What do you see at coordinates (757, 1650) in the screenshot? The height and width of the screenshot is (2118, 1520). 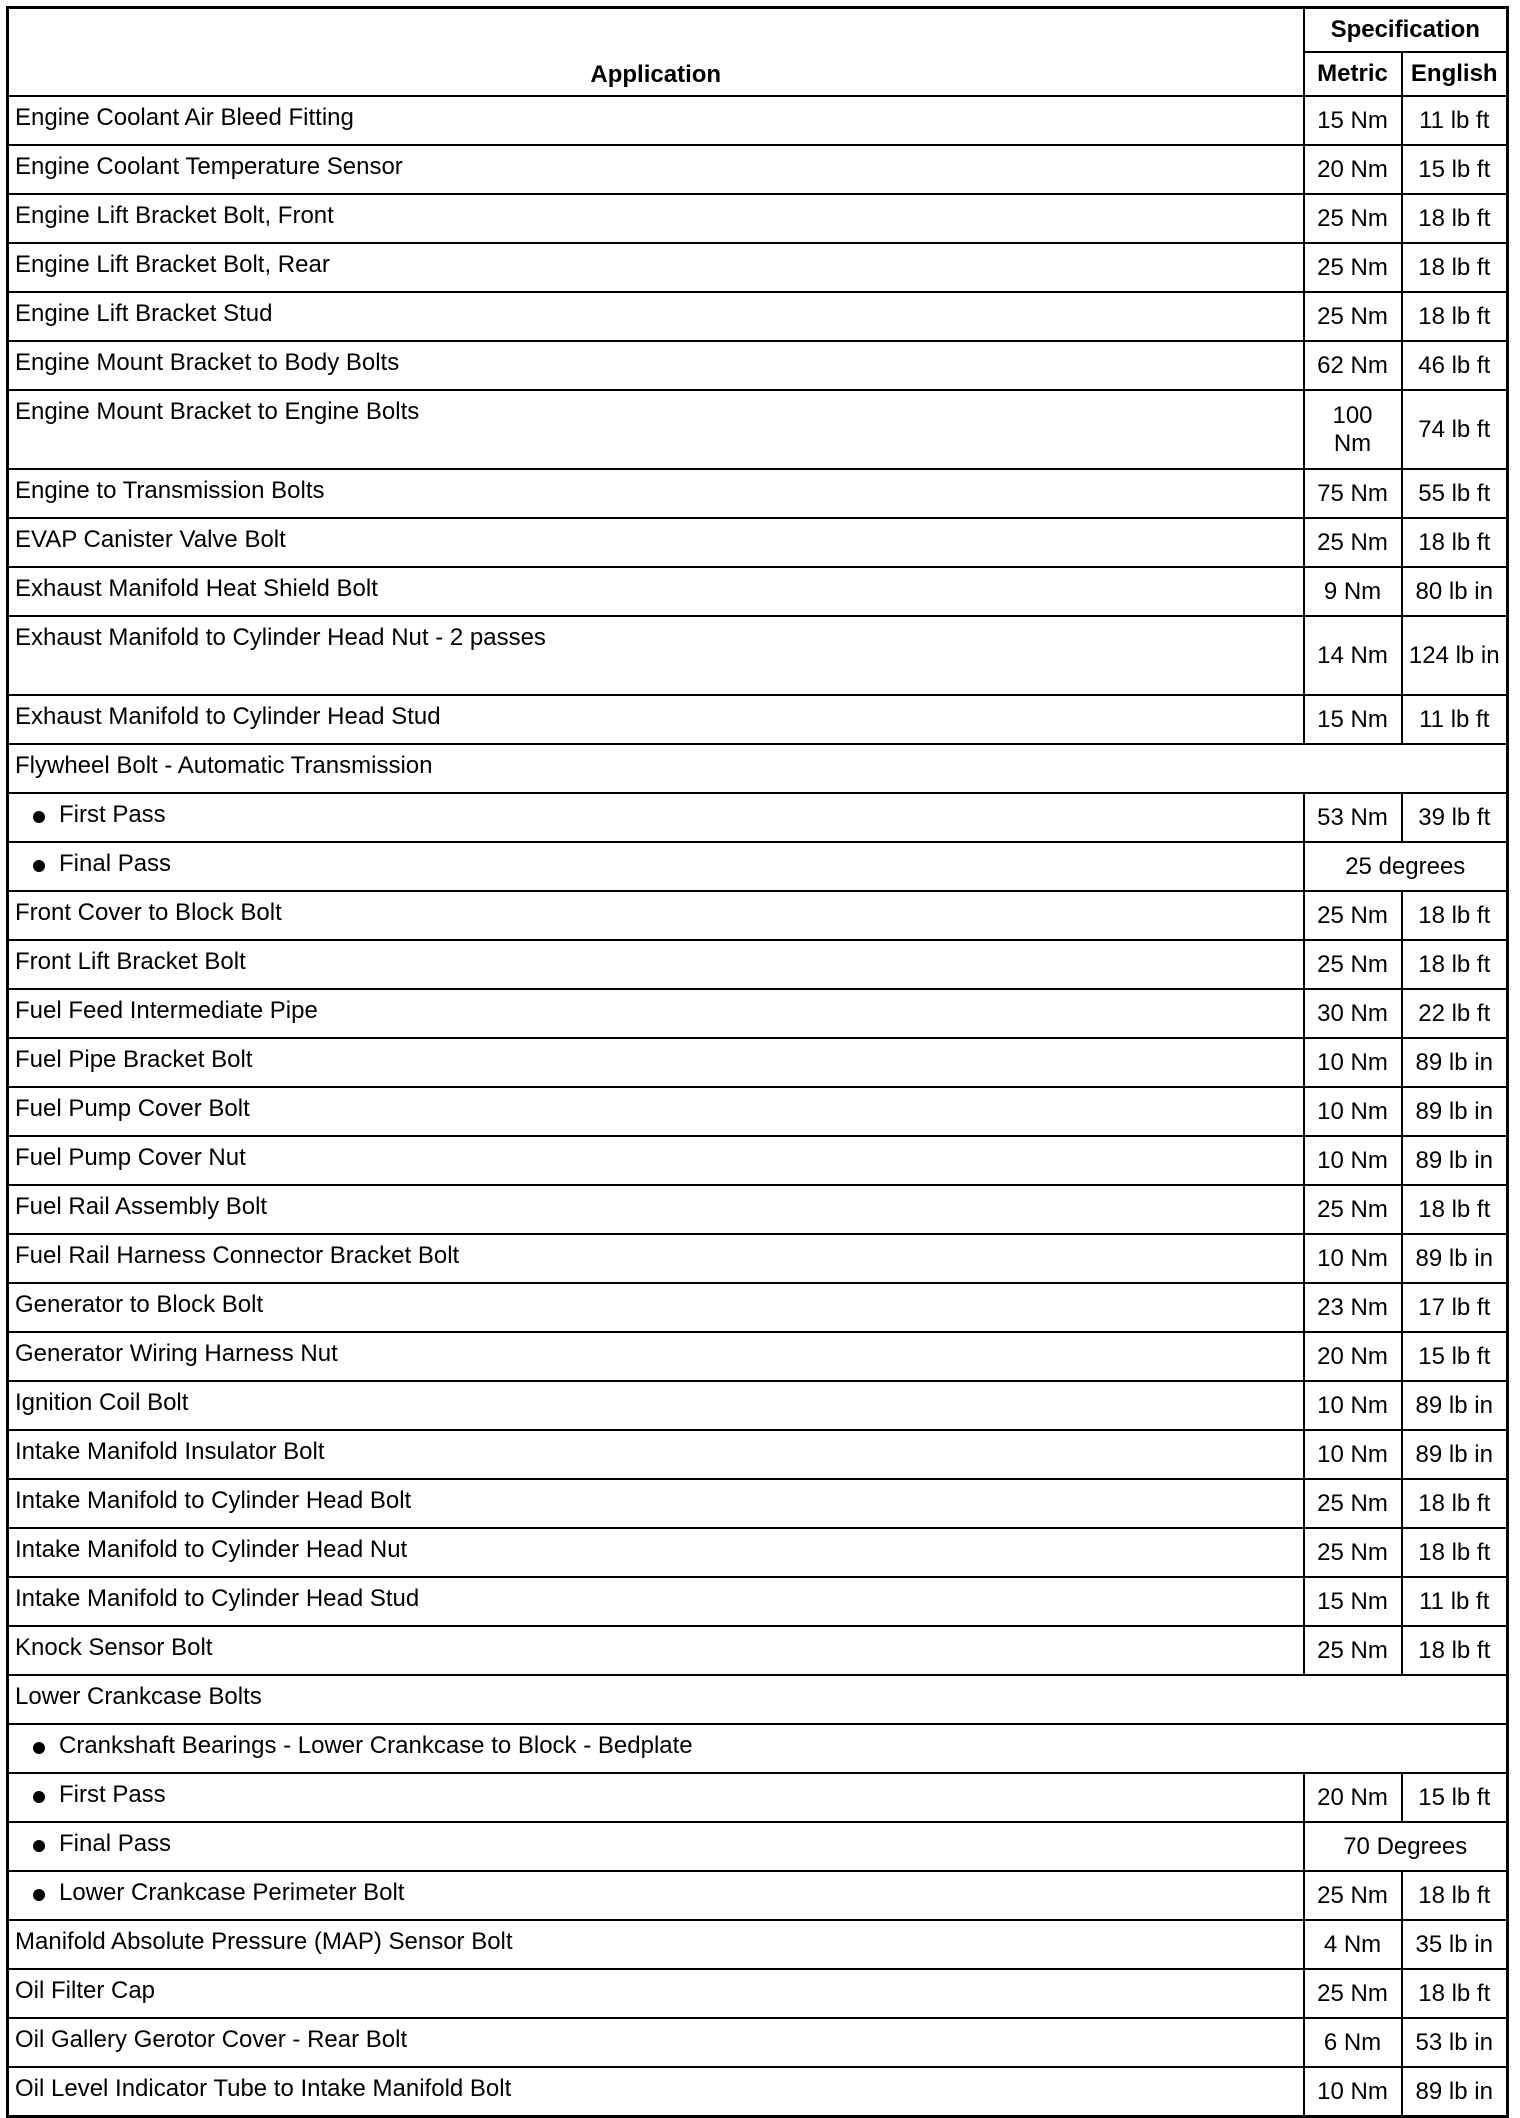 I see `table-row: Knock Sensor Bolt 25 Nm 18 lb ft` at bounding box center [757, 1650].